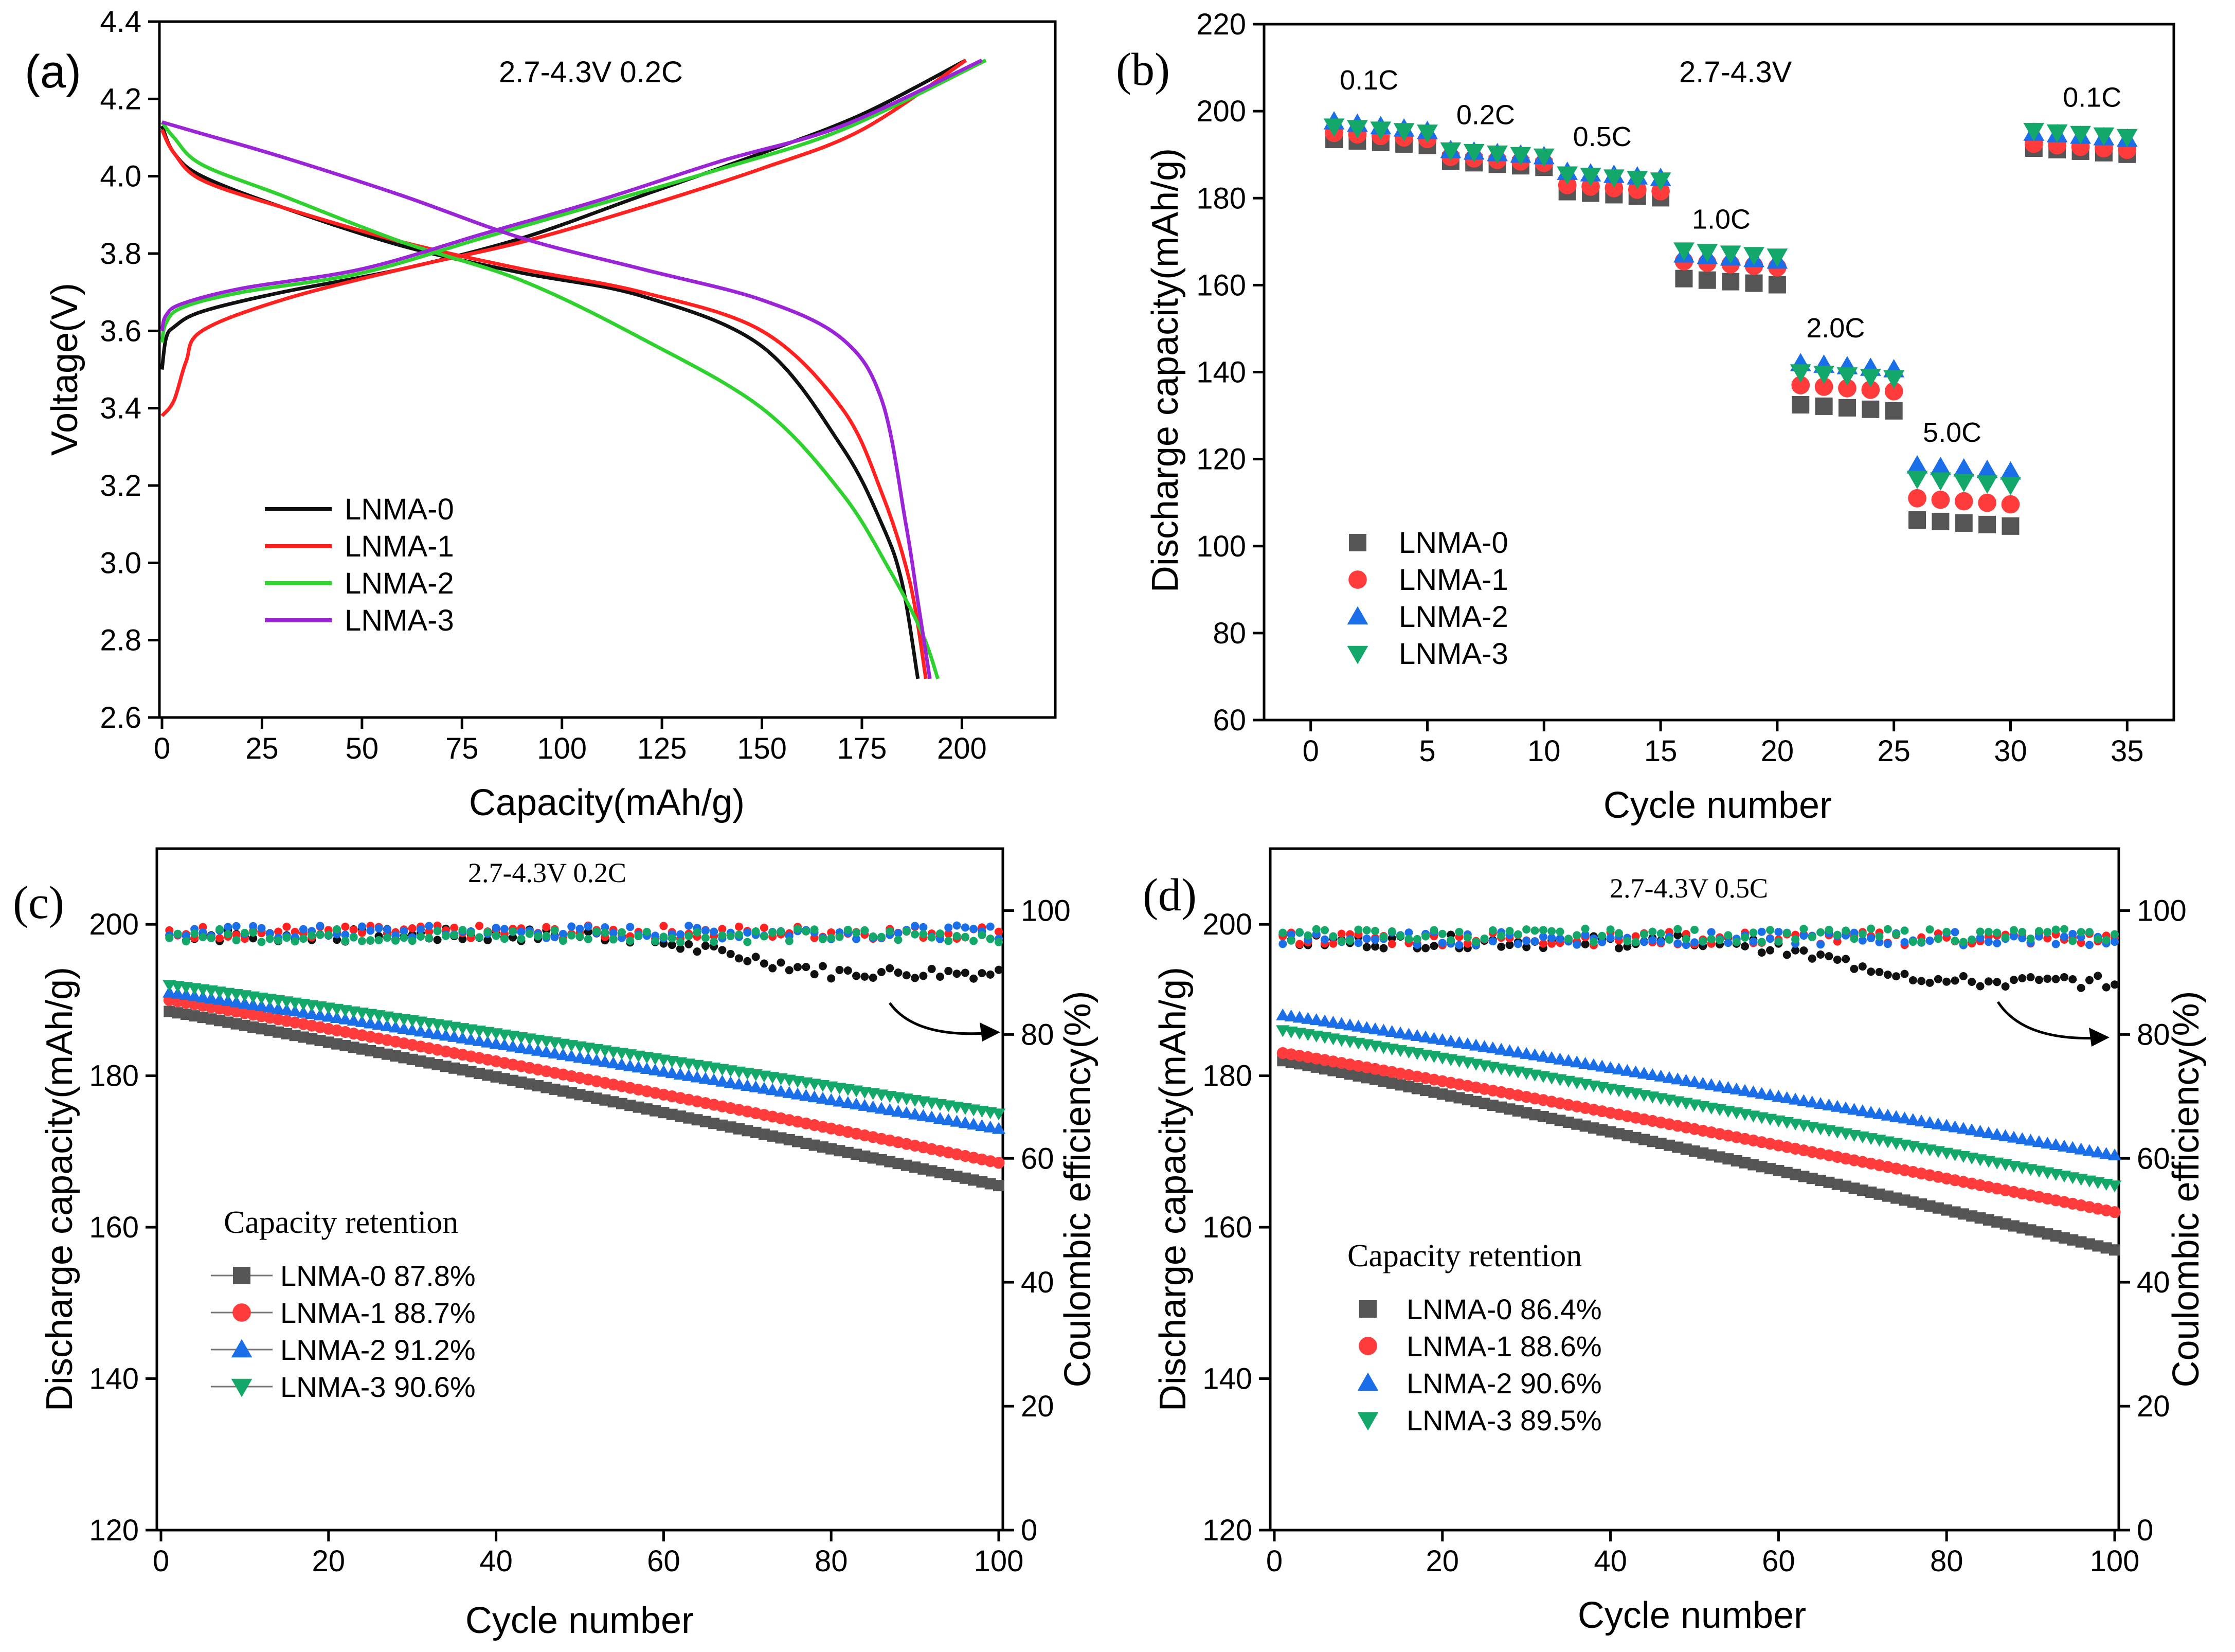 The width and height of the screenshot is (2235, 1652). I want to click on d-panel-label: (d), so click(1170, 895).